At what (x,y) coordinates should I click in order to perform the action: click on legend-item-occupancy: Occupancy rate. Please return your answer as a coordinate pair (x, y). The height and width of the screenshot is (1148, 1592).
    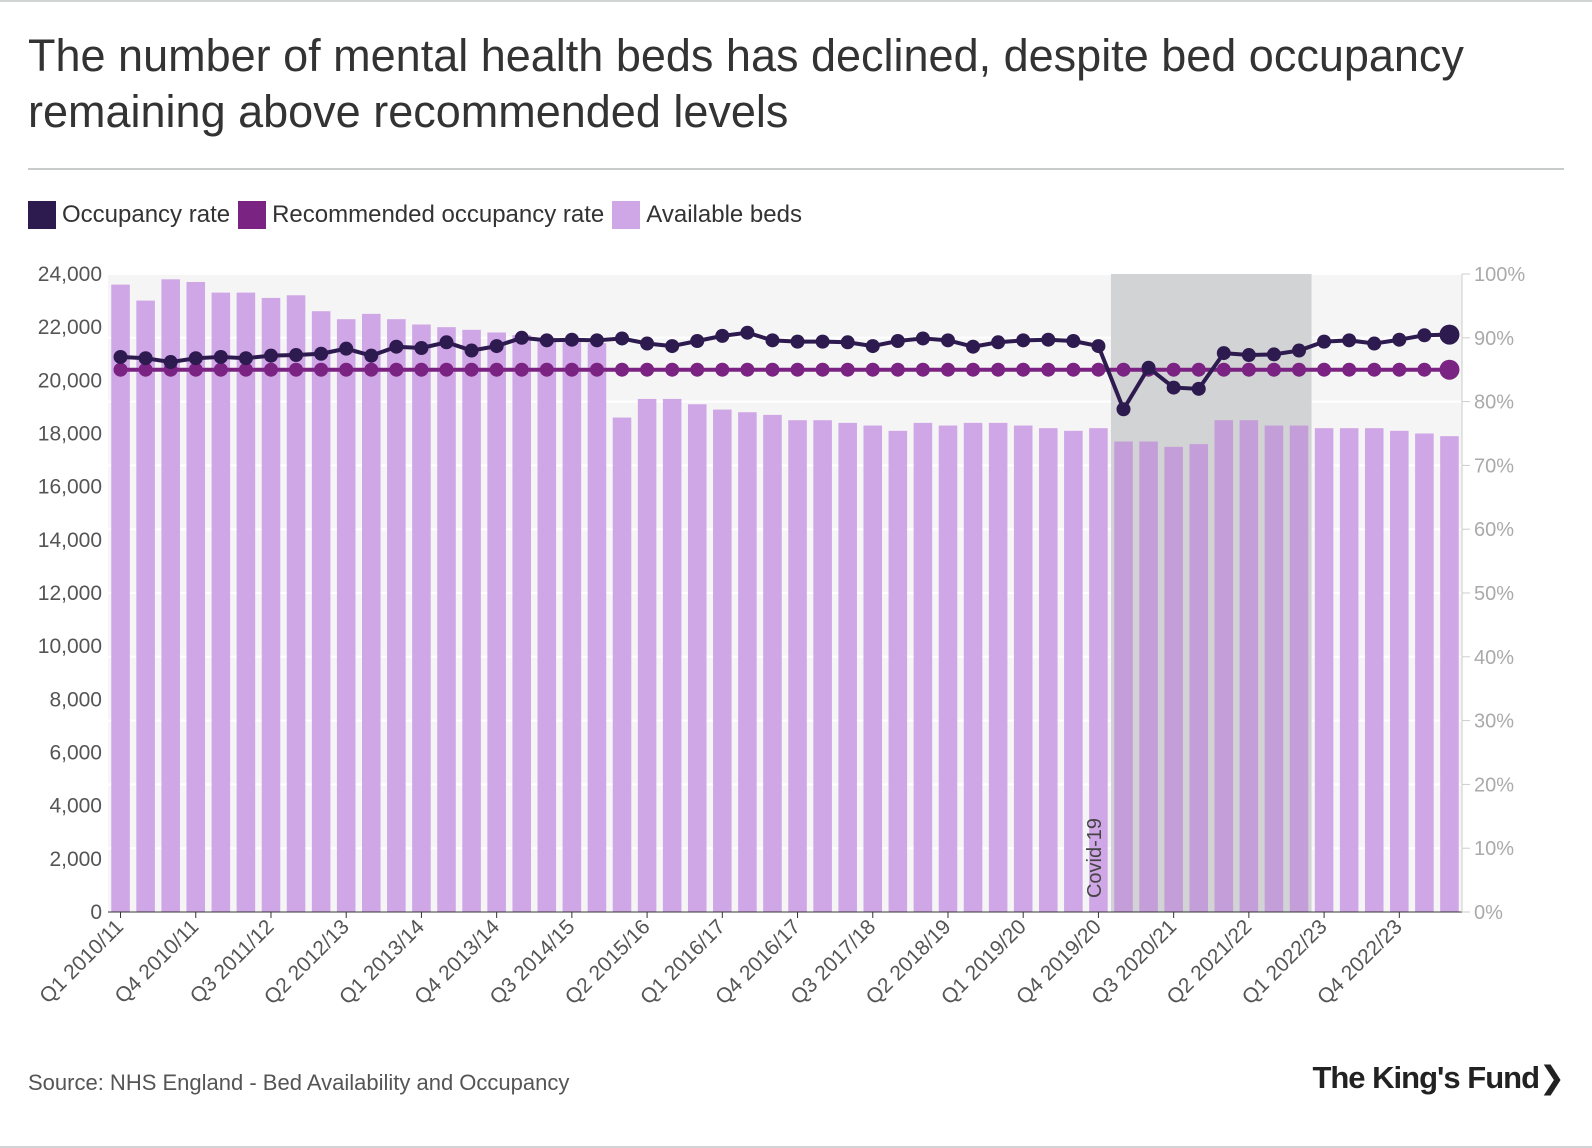
    Looking at the image, I should click on (129, 215).